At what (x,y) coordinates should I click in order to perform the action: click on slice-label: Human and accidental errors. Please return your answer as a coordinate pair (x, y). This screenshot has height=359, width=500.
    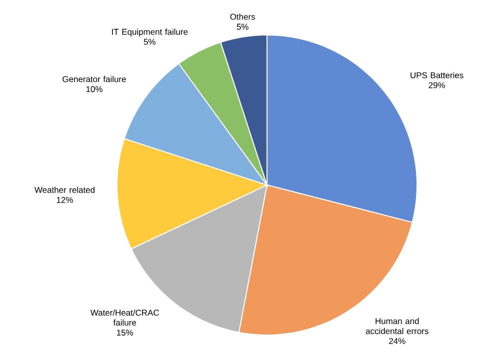
    Looking at the image, I should click on (397, 326).